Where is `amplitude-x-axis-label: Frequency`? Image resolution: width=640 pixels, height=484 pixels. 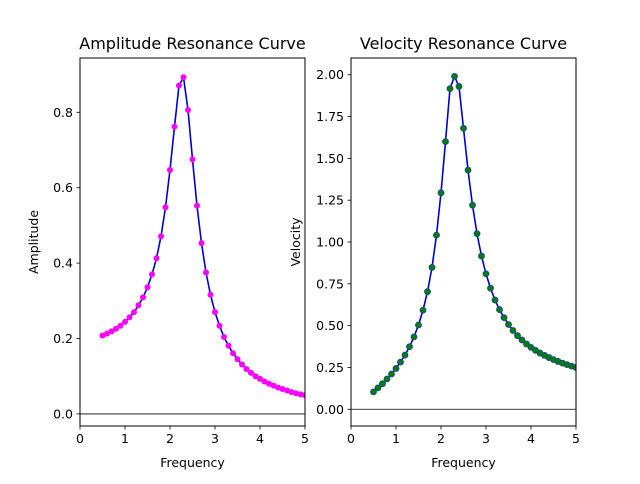
amplitude-x-axis-label: Frequency is located at coordinates (192, 462).